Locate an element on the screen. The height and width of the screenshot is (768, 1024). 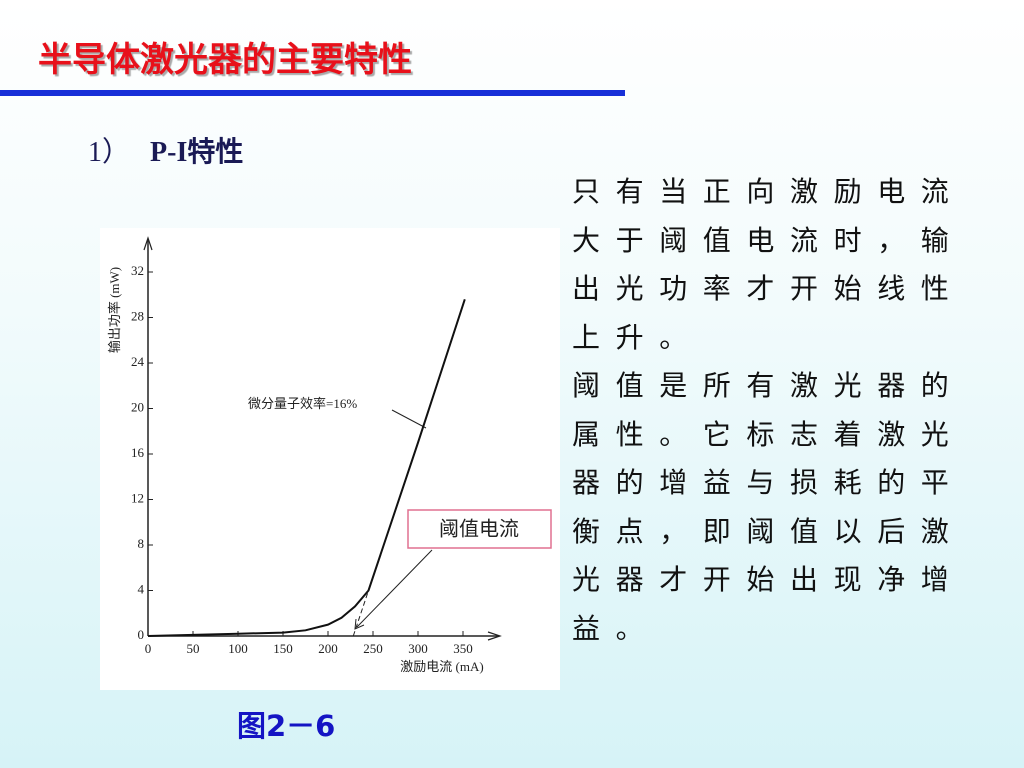
paragraph: 只有当正向激励电流大于阈值电流时，输出光功率才开始线性上升。 is located at coordinates (768, 264).